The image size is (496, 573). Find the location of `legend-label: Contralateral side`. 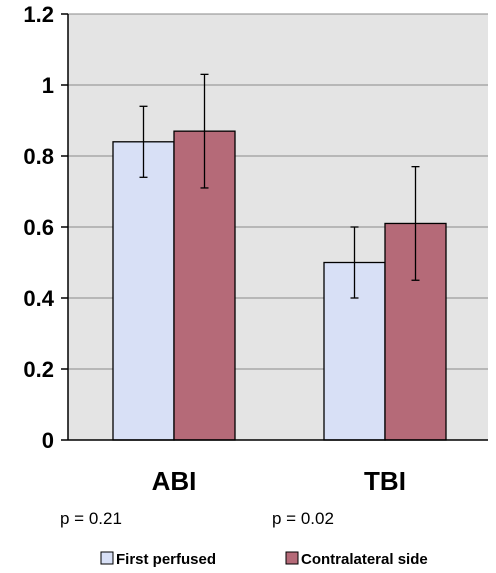

legend-label: Contralateral side is located at coordinates (364, 559).